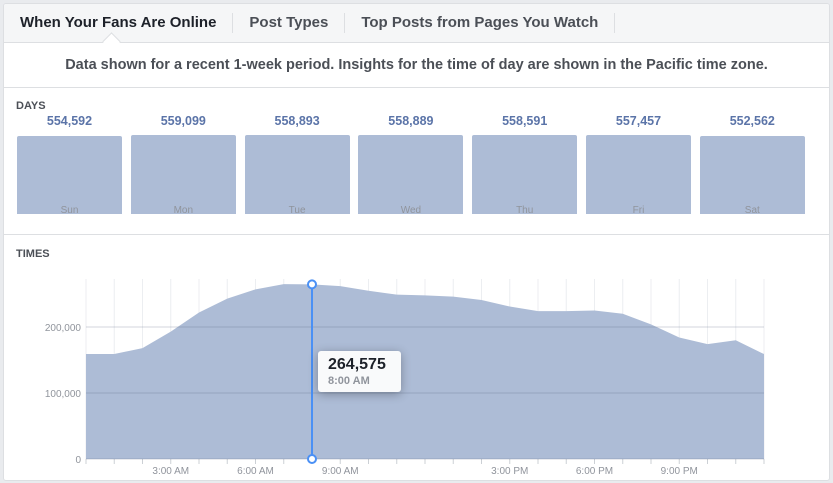  Describe the element at coordinates (411, 121) in the screenshot. I see `day-value: 558,889` at that location.